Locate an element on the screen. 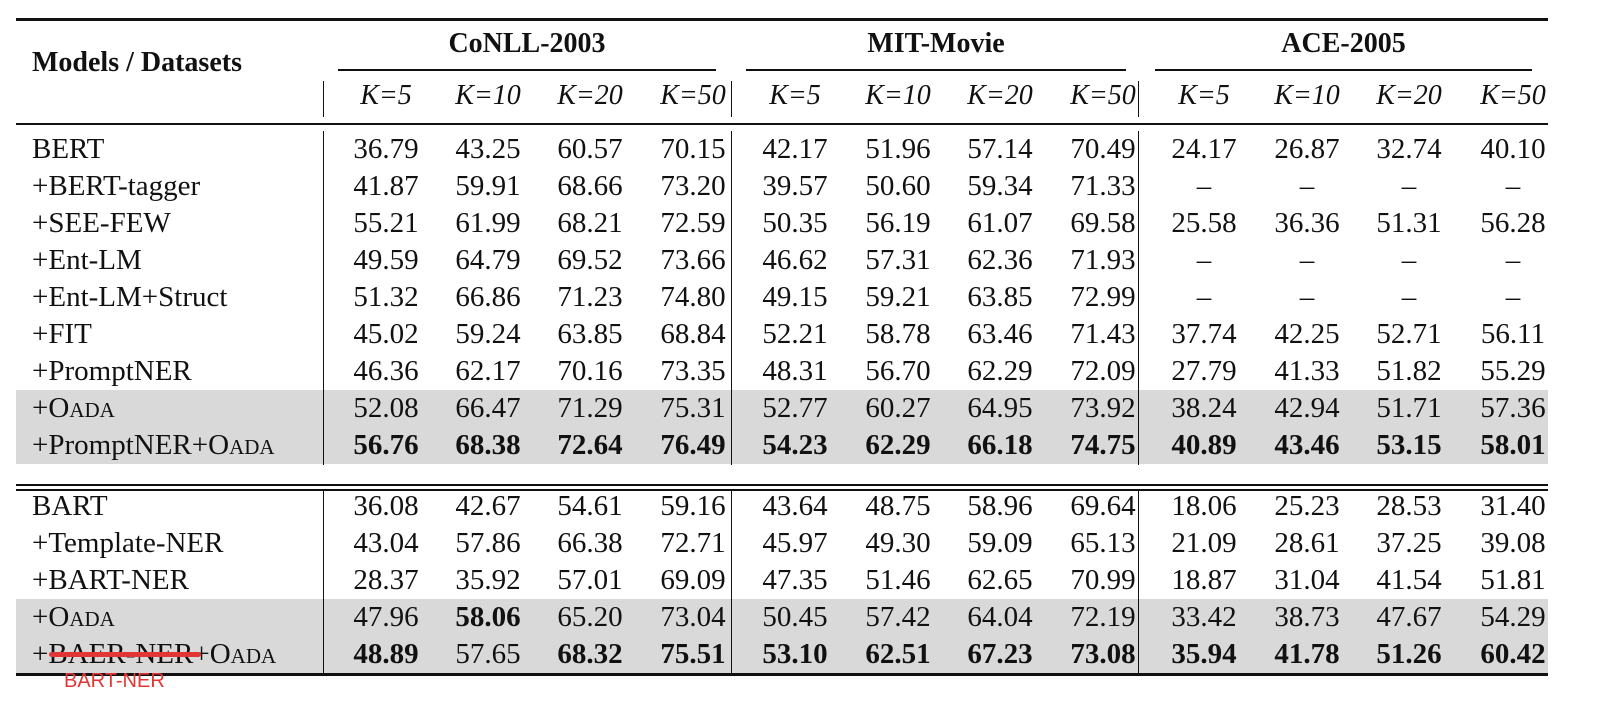 This screenshot has width=1598, height=716. score-cell: 53.10 is located at coordinates (795, 654).